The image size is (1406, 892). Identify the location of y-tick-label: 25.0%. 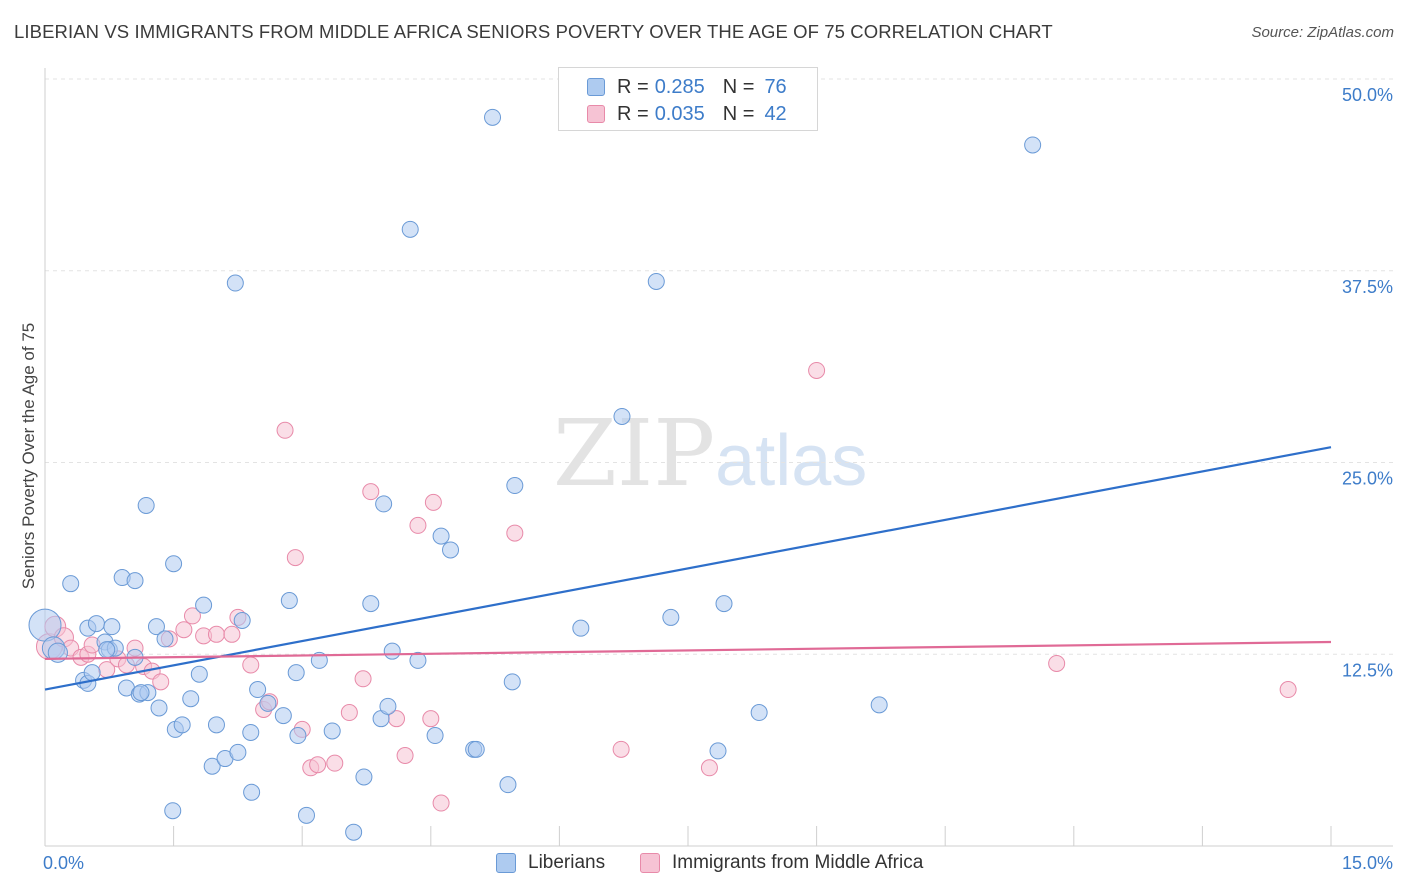
(1367, 479).